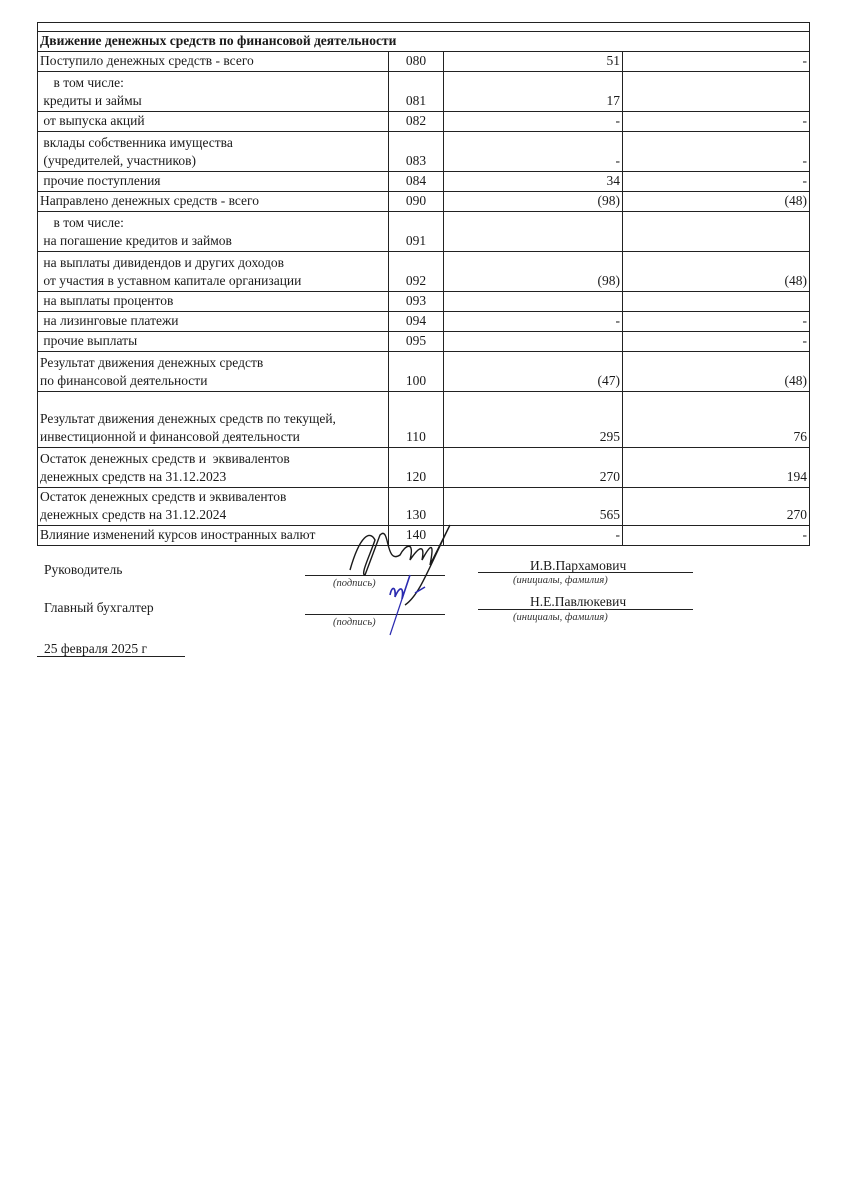  I want to click on row-code: 094, so click(416, 321).